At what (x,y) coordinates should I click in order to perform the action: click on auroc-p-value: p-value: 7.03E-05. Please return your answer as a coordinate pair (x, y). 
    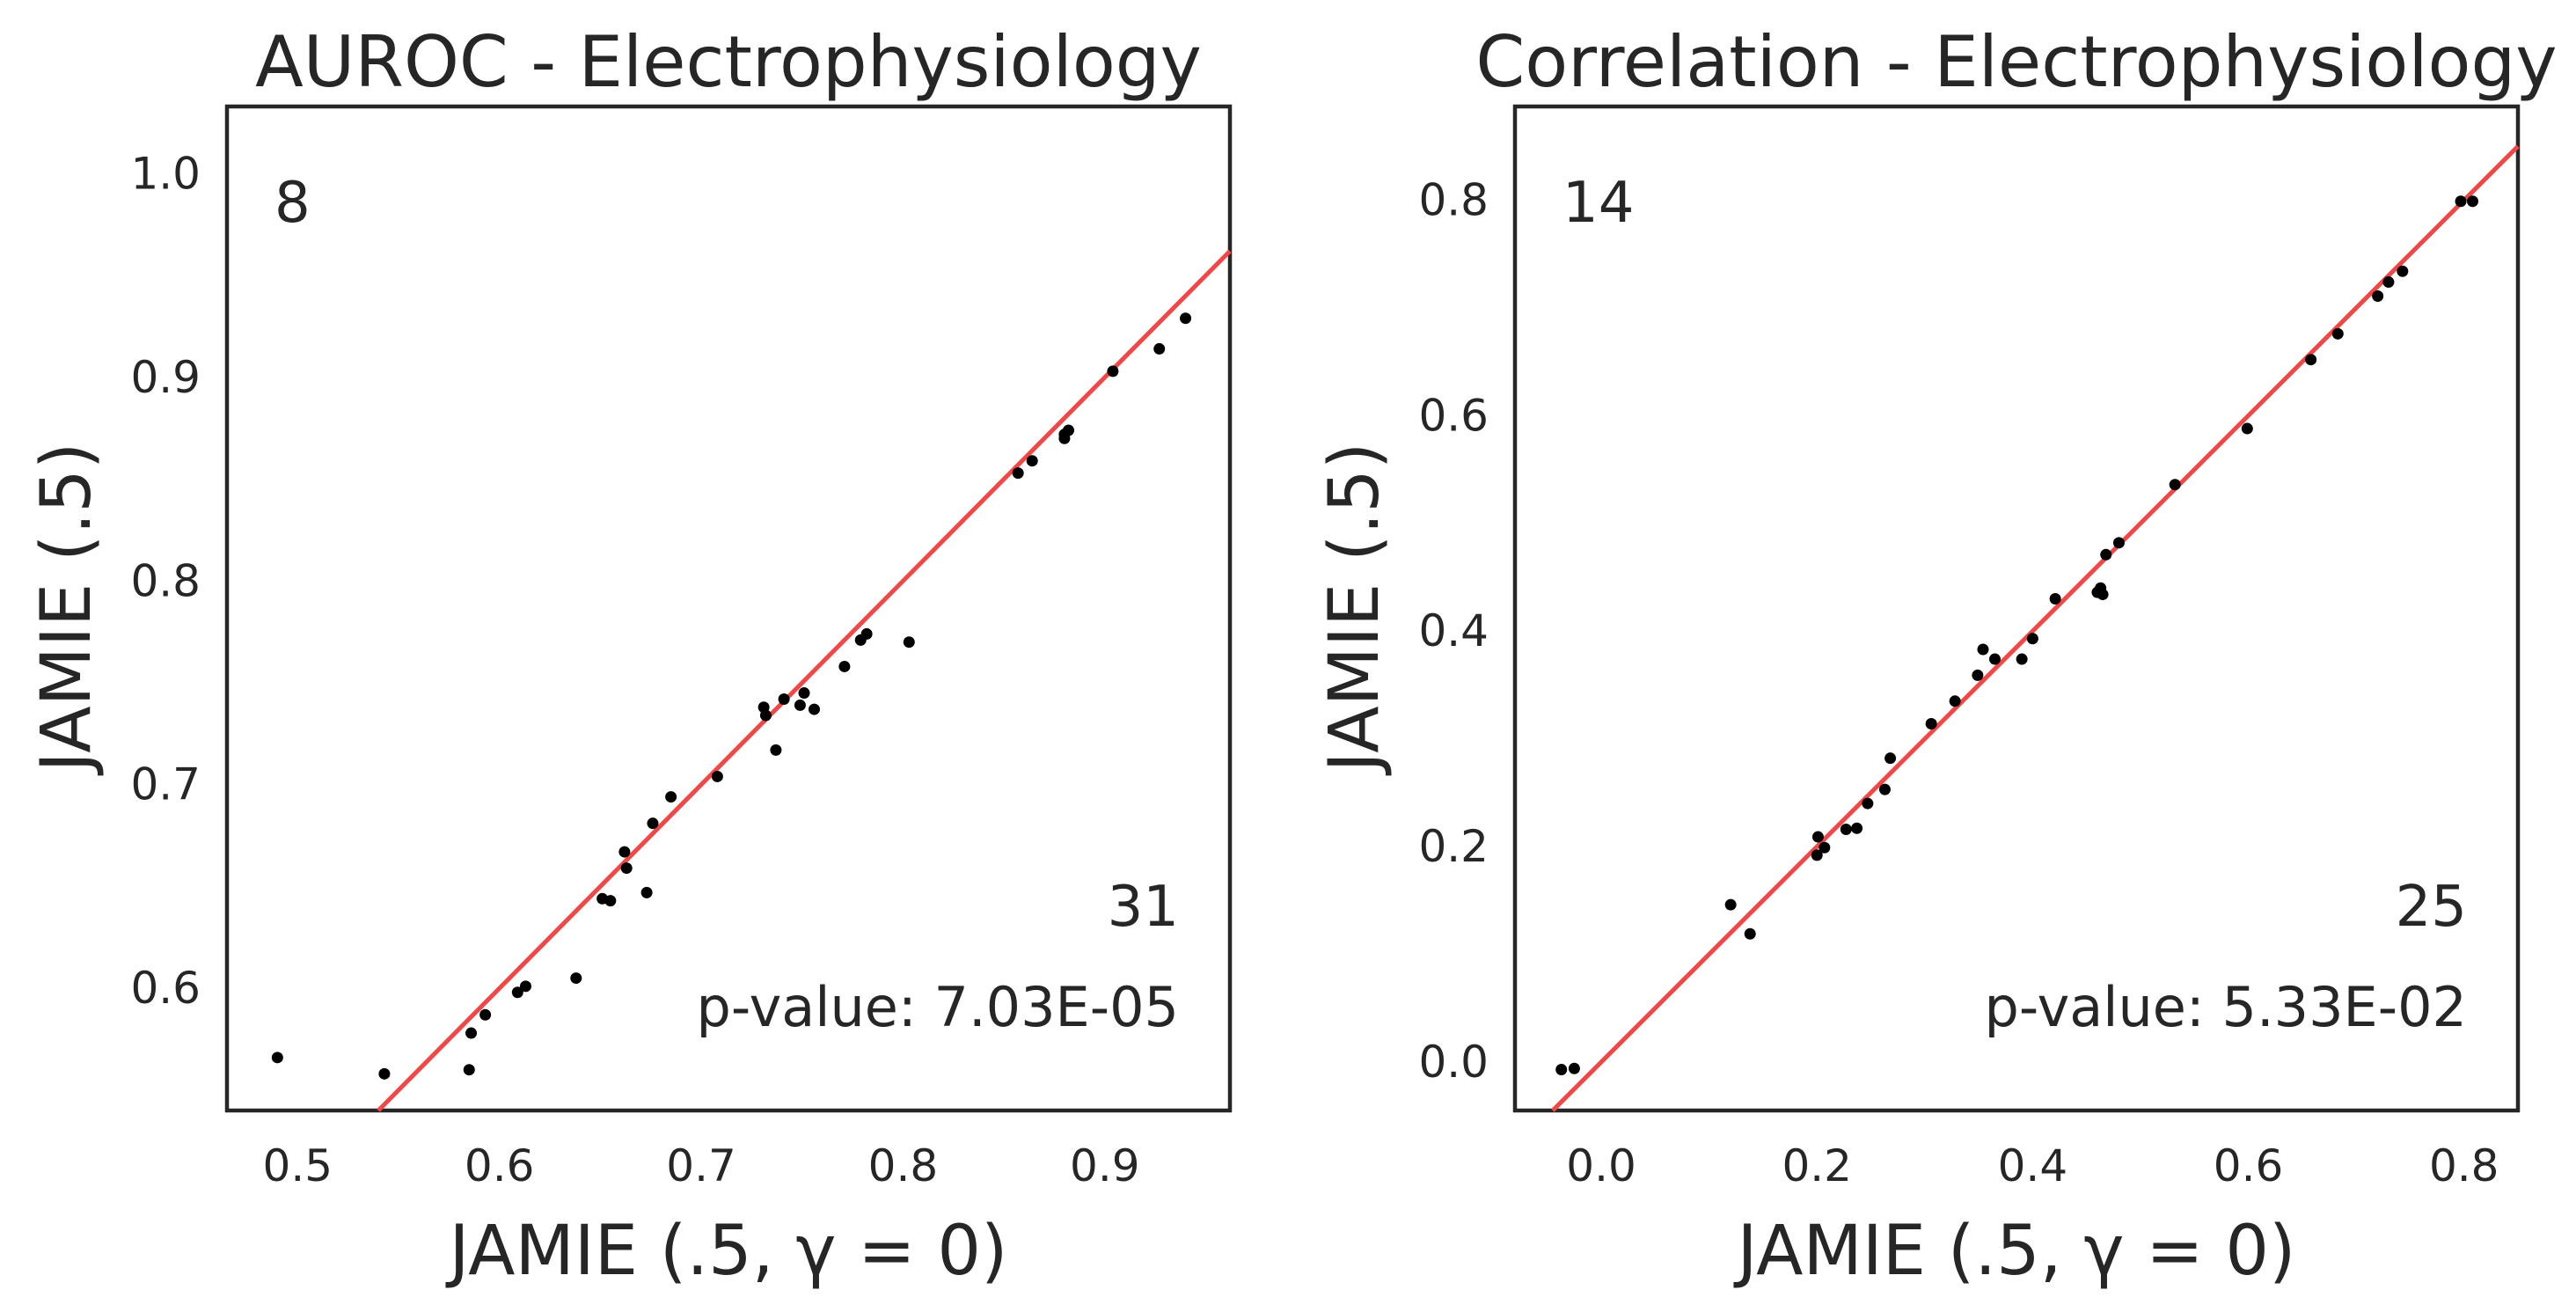
    Looking at the image, I should click on (938, 1007).